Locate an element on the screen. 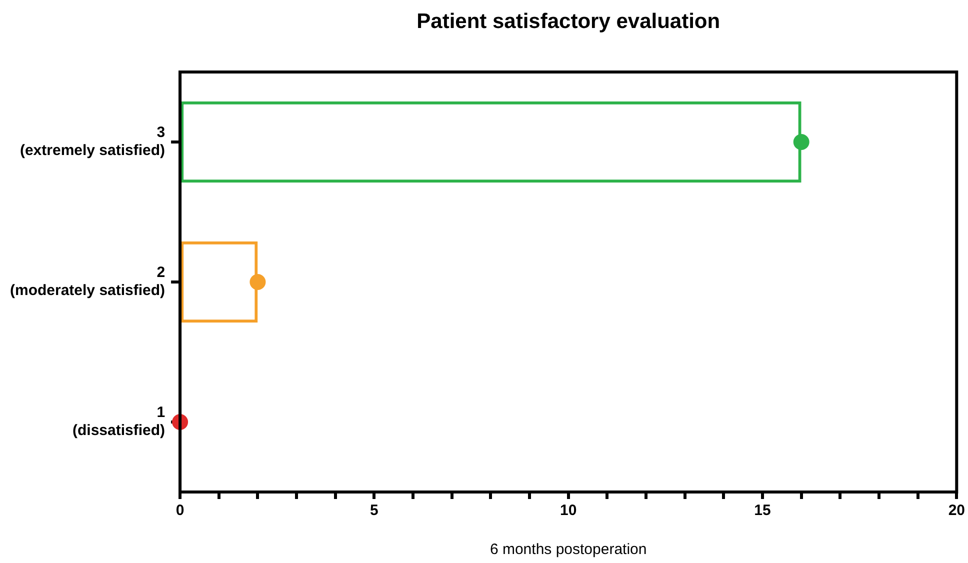 This screenshot has width=968, height=563. chart-title: Patient satisfactory evaluation is located at coordinates (568, 21).